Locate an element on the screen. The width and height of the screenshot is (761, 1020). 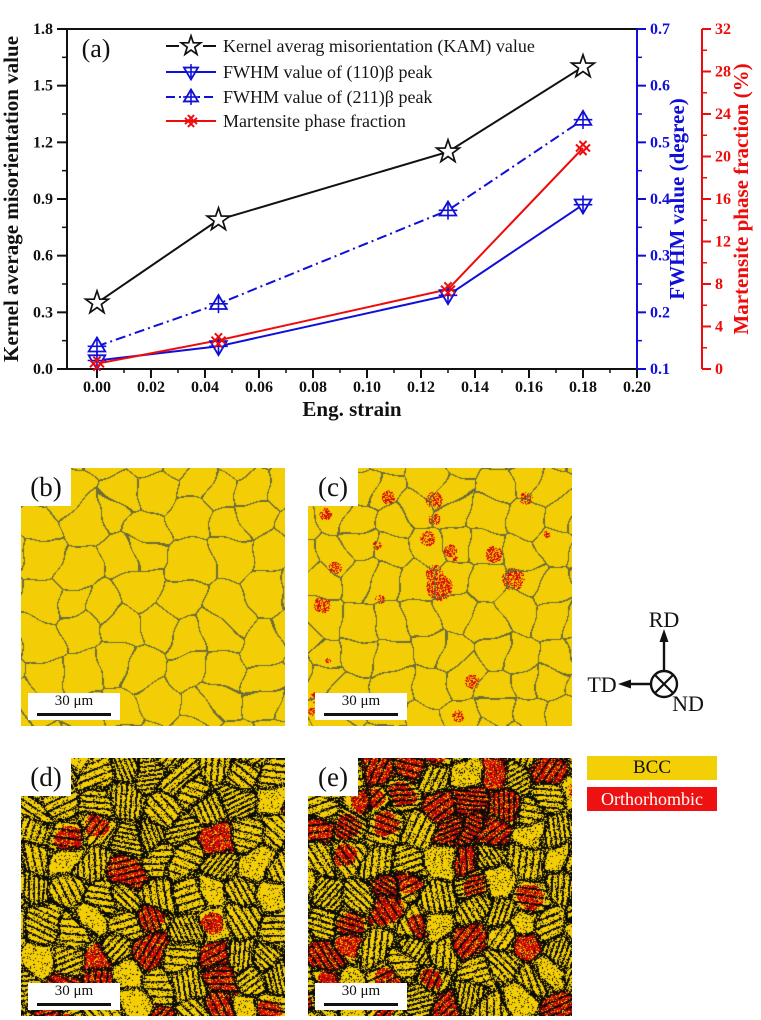
panel-label-c: (c) is located at coordinates (333, 487).